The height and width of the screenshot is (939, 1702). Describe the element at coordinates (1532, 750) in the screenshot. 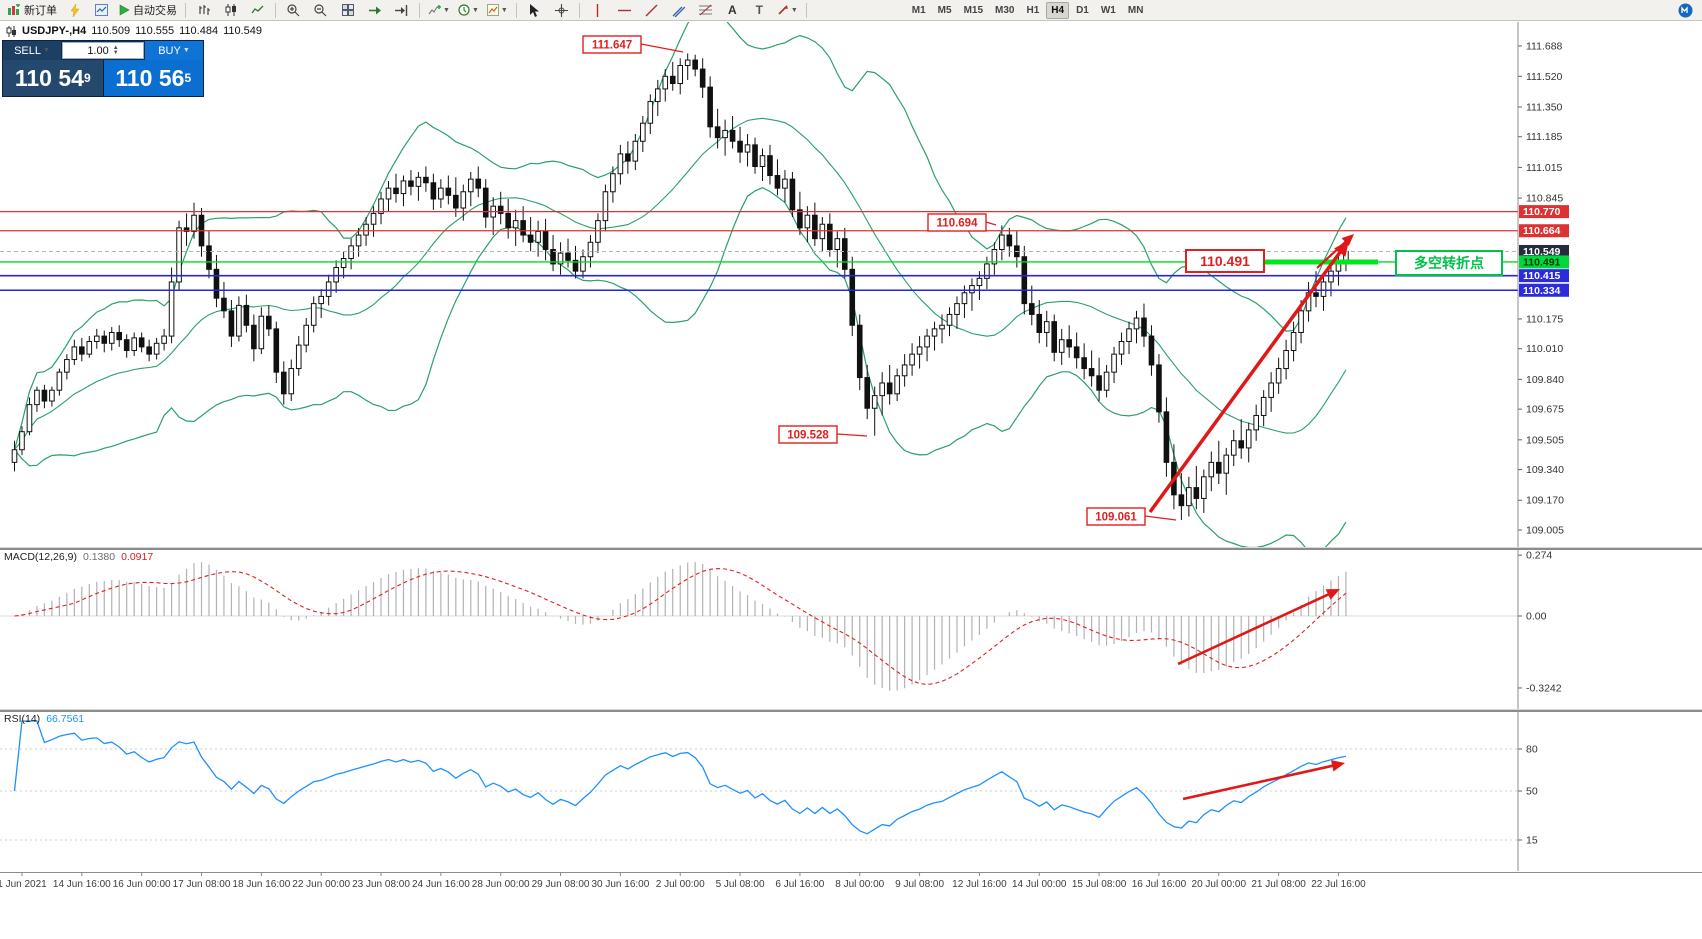

I see `svg-text: 80` at that location.